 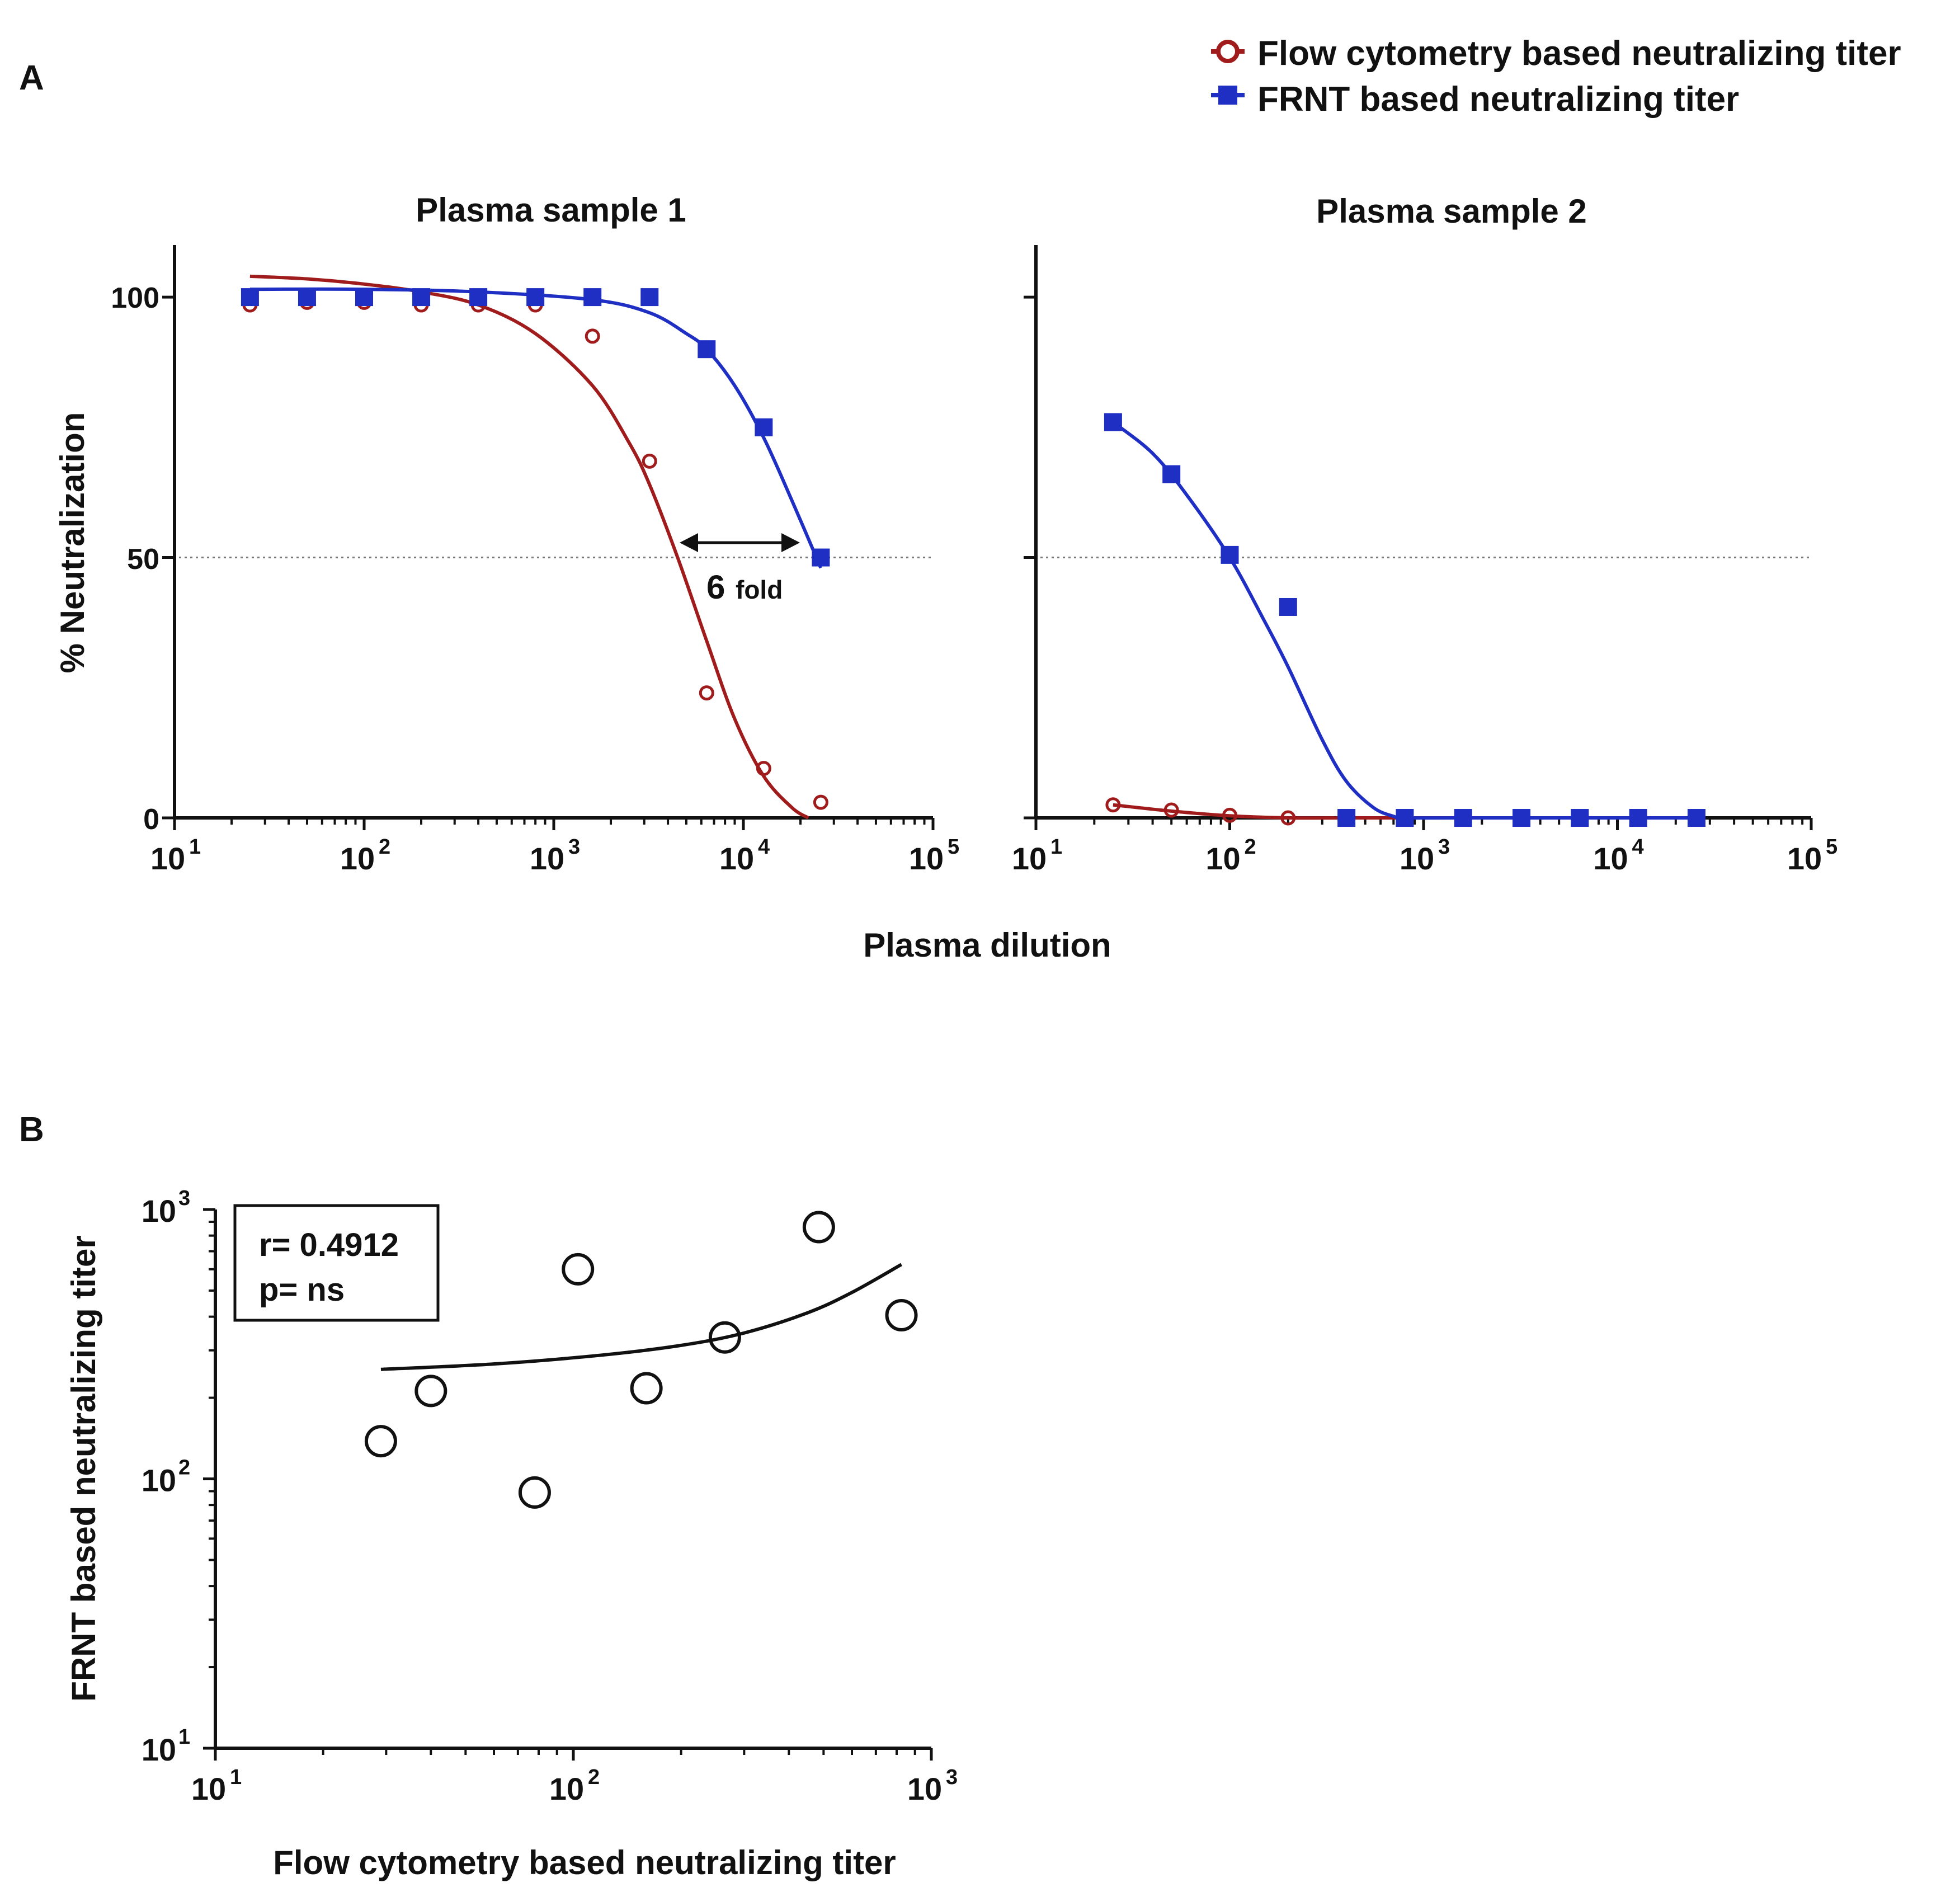 I want to click on legend-flow-marker, so click(x=1228, y=51).